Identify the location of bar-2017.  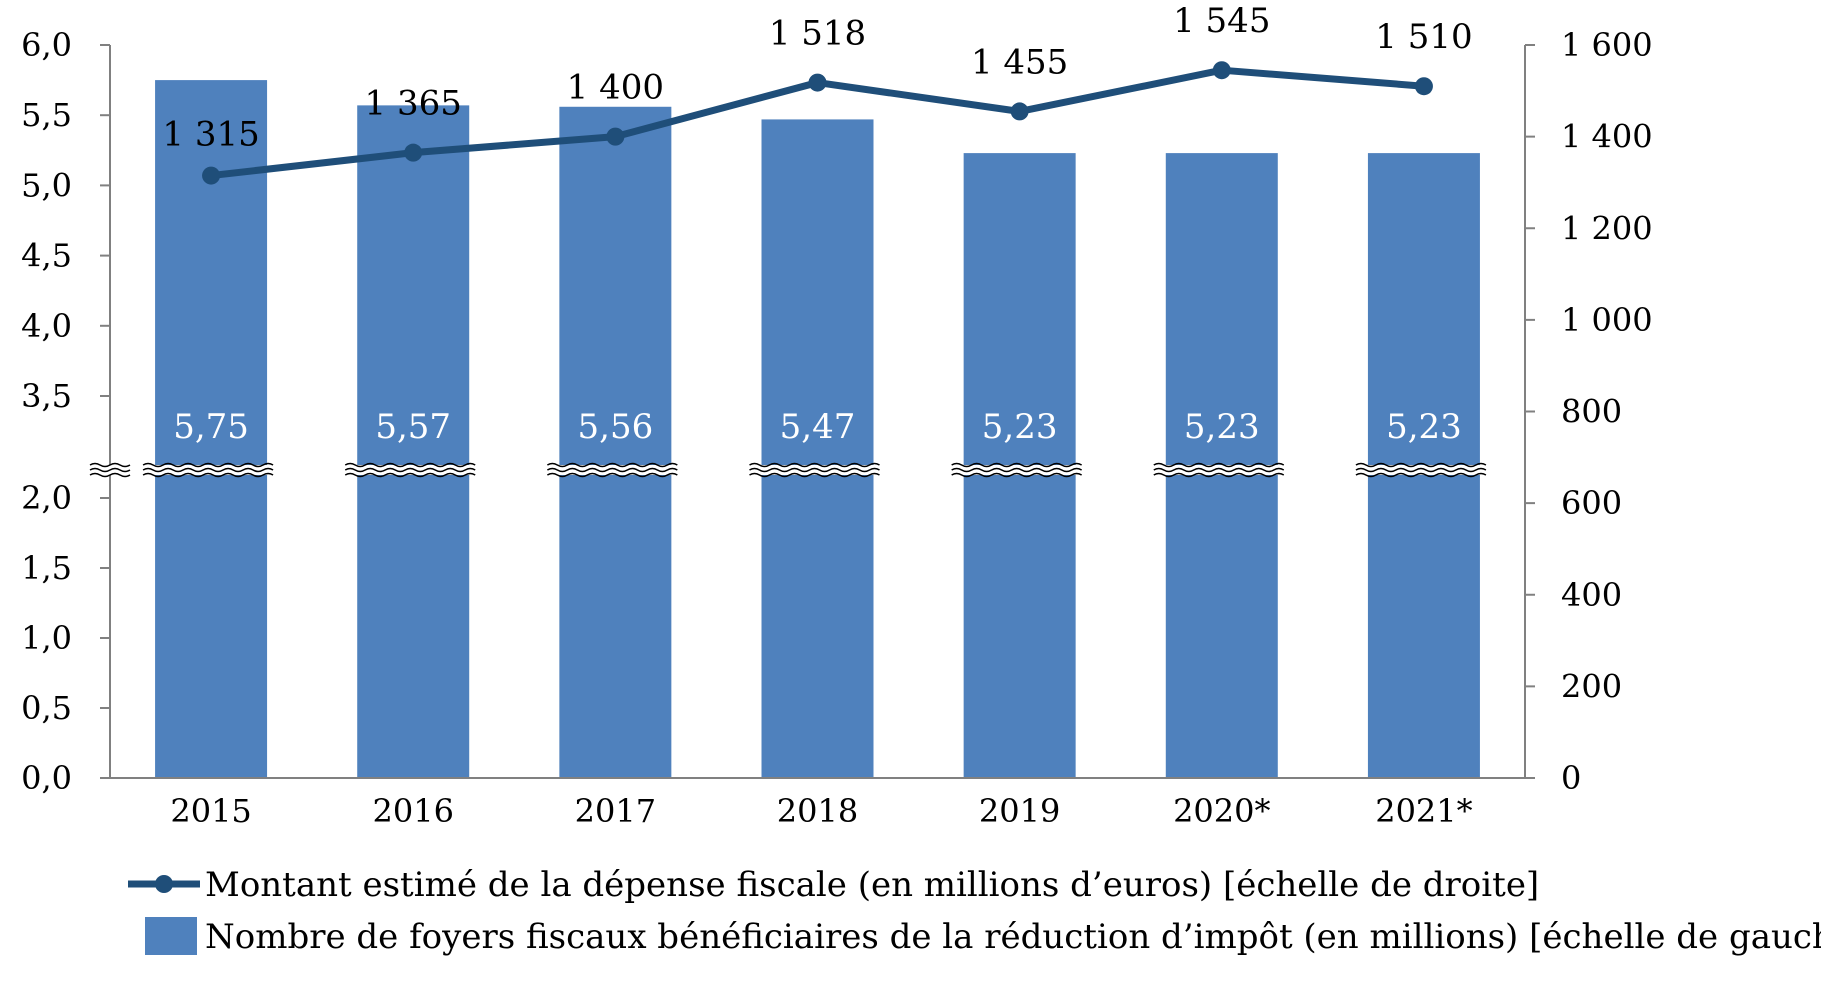
(615, 442).